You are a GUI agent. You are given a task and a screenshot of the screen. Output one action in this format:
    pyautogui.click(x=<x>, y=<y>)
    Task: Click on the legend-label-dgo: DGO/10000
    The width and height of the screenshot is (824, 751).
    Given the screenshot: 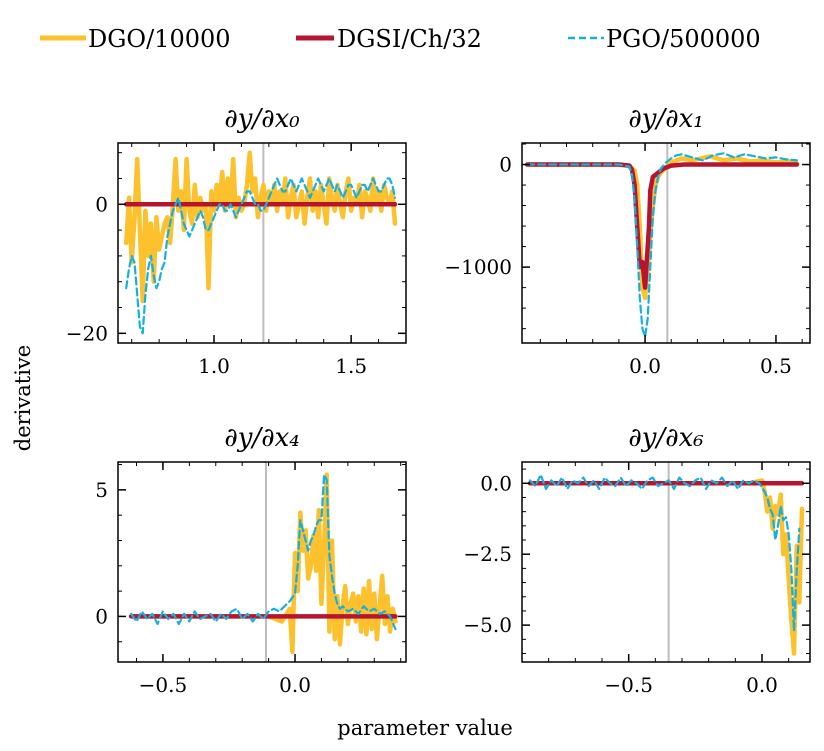 What is the action you would take?
    pyautogui.click(x=159, y=39)
    